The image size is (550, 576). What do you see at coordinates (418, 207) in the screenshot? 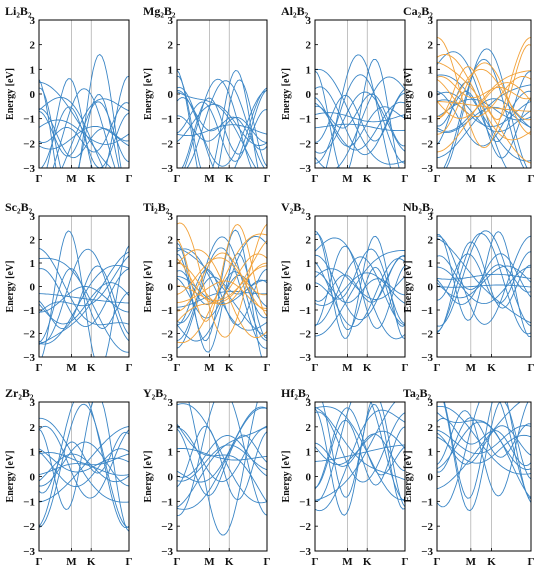
I see `panel-title: Nb₂B₂` at bounding box center [418, 207].